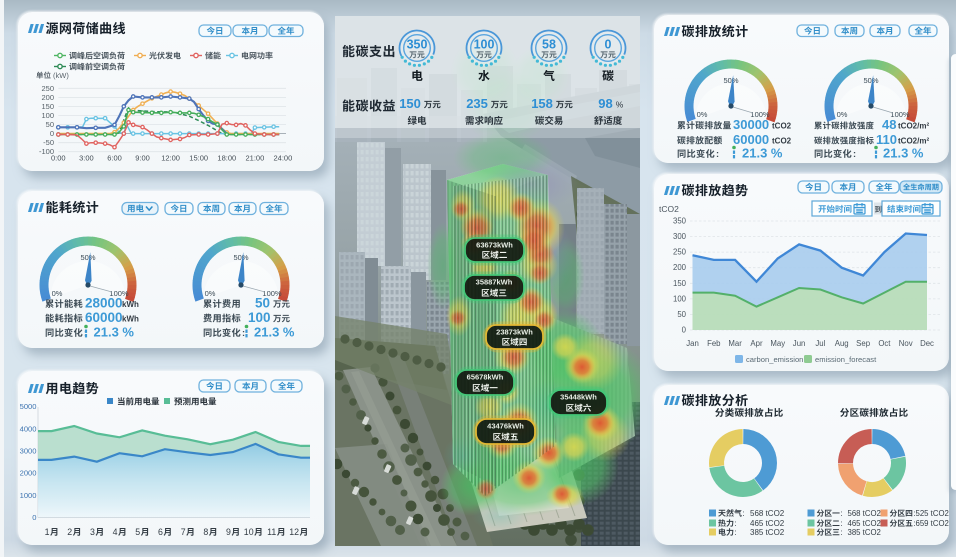 This screenshot has height=557, width=956. Describe the element at coordinates (28, 473) in the screenshot. I see `svg-text: 2000` at that location.